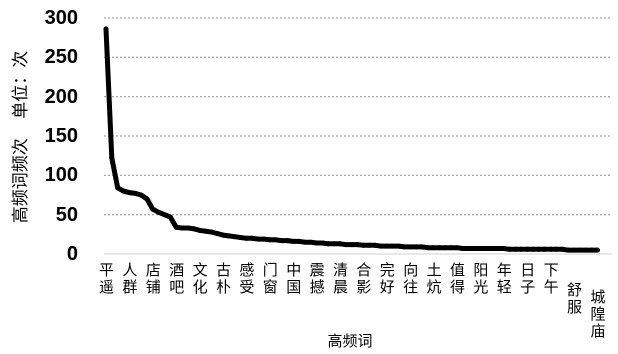 This screenshot has height=354, width=618. Describe the element at coordinates (199, 279) in the screenshot. I see `x-tick-label: 文化` at that location.